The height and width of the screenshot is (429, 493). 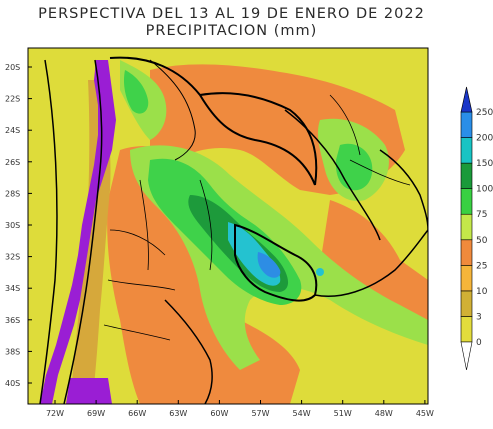 I want to click on andes-border, so click(x=83, y=231).